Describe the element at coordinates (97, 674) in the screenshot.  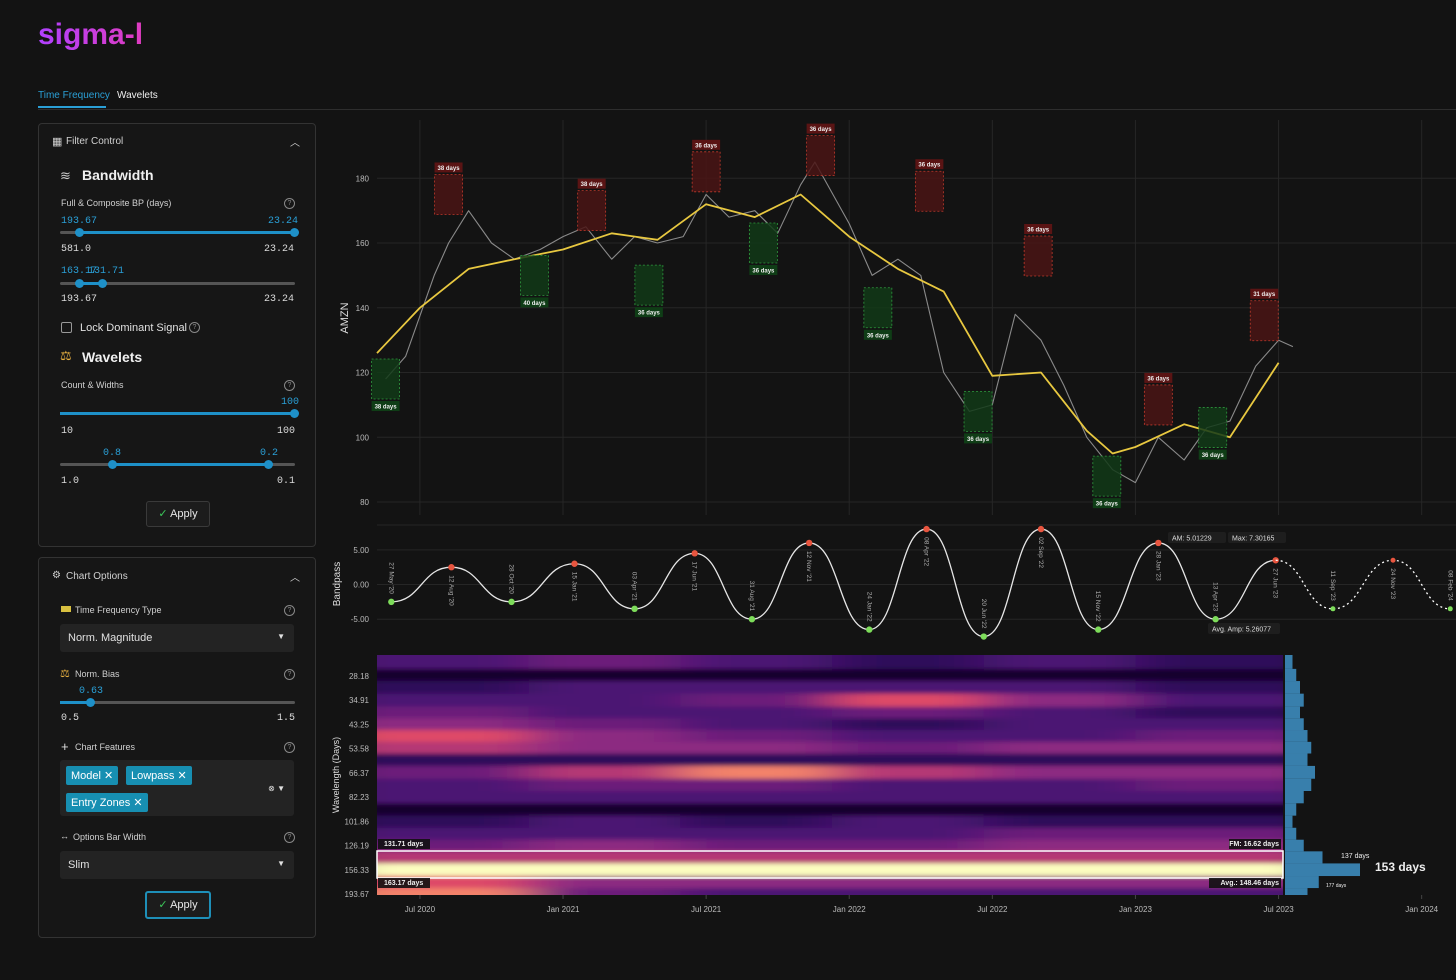
I see `label: Norm. Bias` at that location.